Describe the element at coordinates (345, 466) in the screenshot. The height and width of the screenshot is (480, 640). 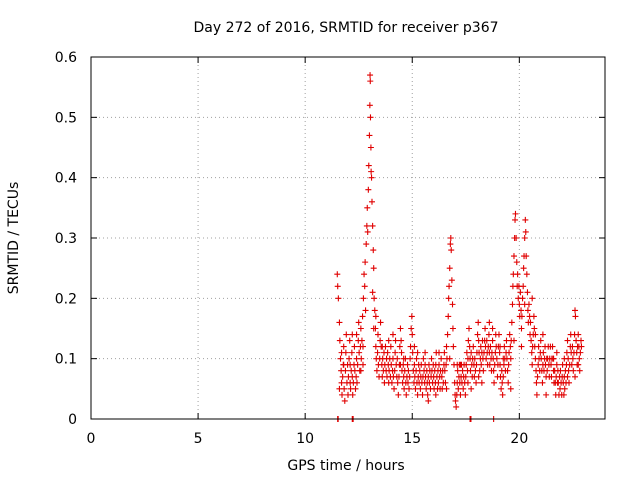
I see `x-axis-label: GPS time / hours` at that location.